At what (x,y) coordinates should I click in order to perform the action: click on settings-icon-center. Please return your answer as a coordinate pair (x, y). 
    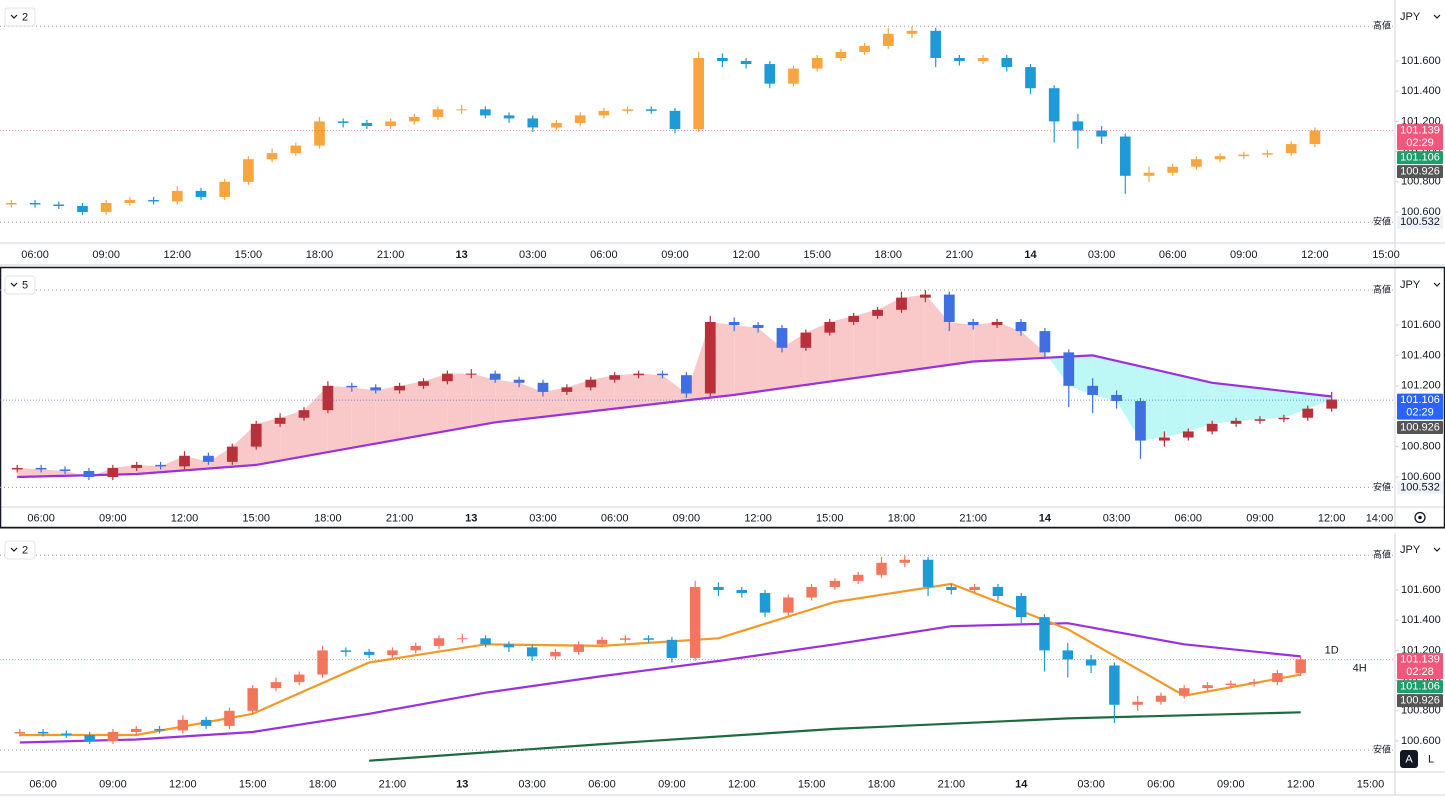
    Looking at the image, I should click on (1420, 517).